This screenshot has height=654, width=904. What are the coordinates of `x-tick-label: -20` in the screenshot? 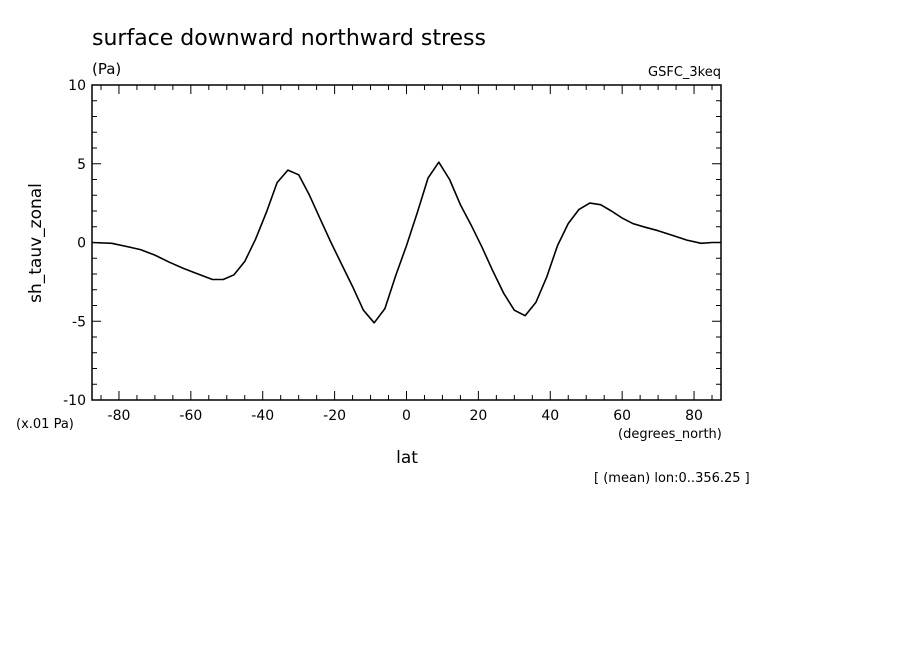 It's located at (334, 416).